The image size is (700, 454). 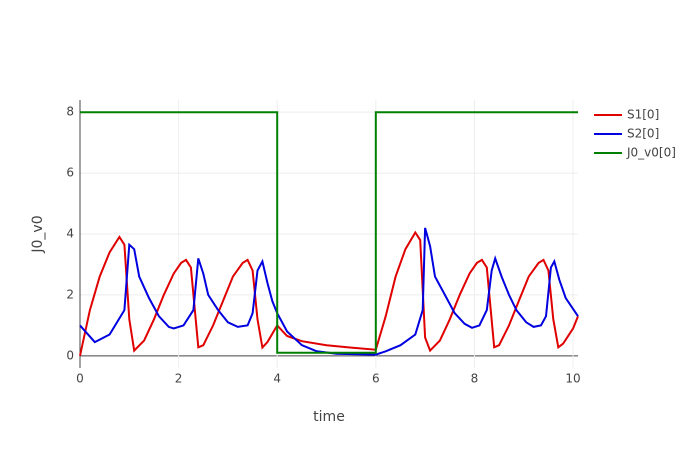 What do you see at coordinates (38, 234) in the screenshot?
I see `y-axis-label: J0_v0` at bounding box center [38, 234].